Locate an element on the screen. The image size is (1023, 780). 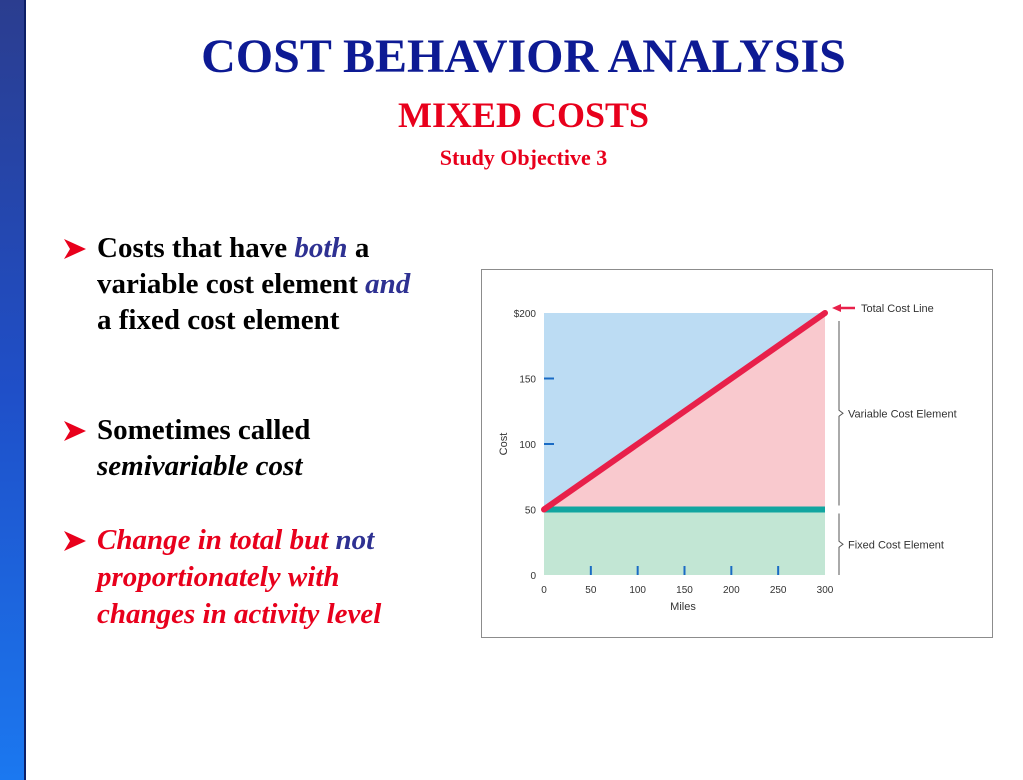
y-tick-label: 0 is located at coordinates (533, 576).